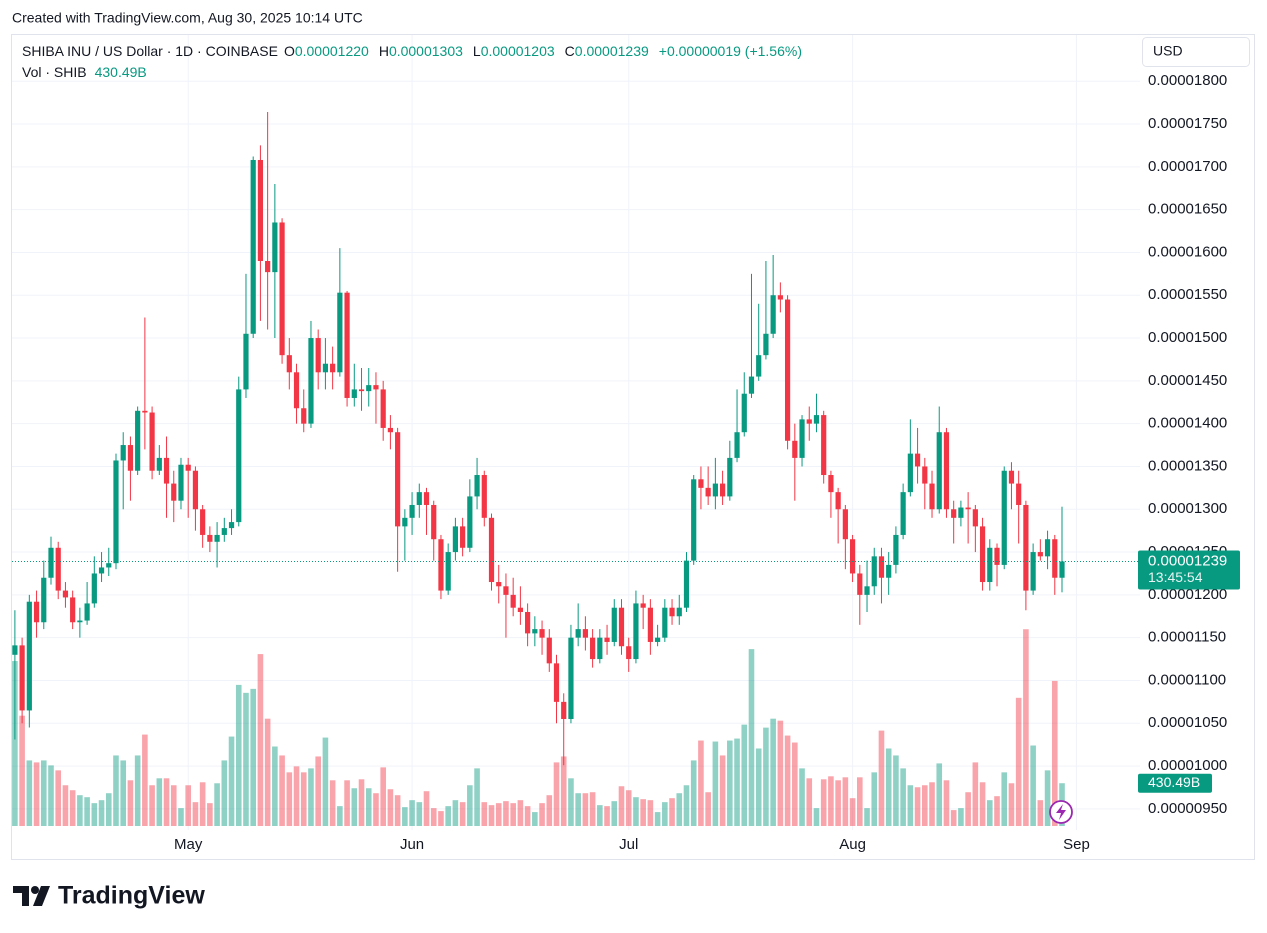 Image resolution: width=1267 pixels, height=933 pixels. I want to click on currency-box, so click(1196, 52).